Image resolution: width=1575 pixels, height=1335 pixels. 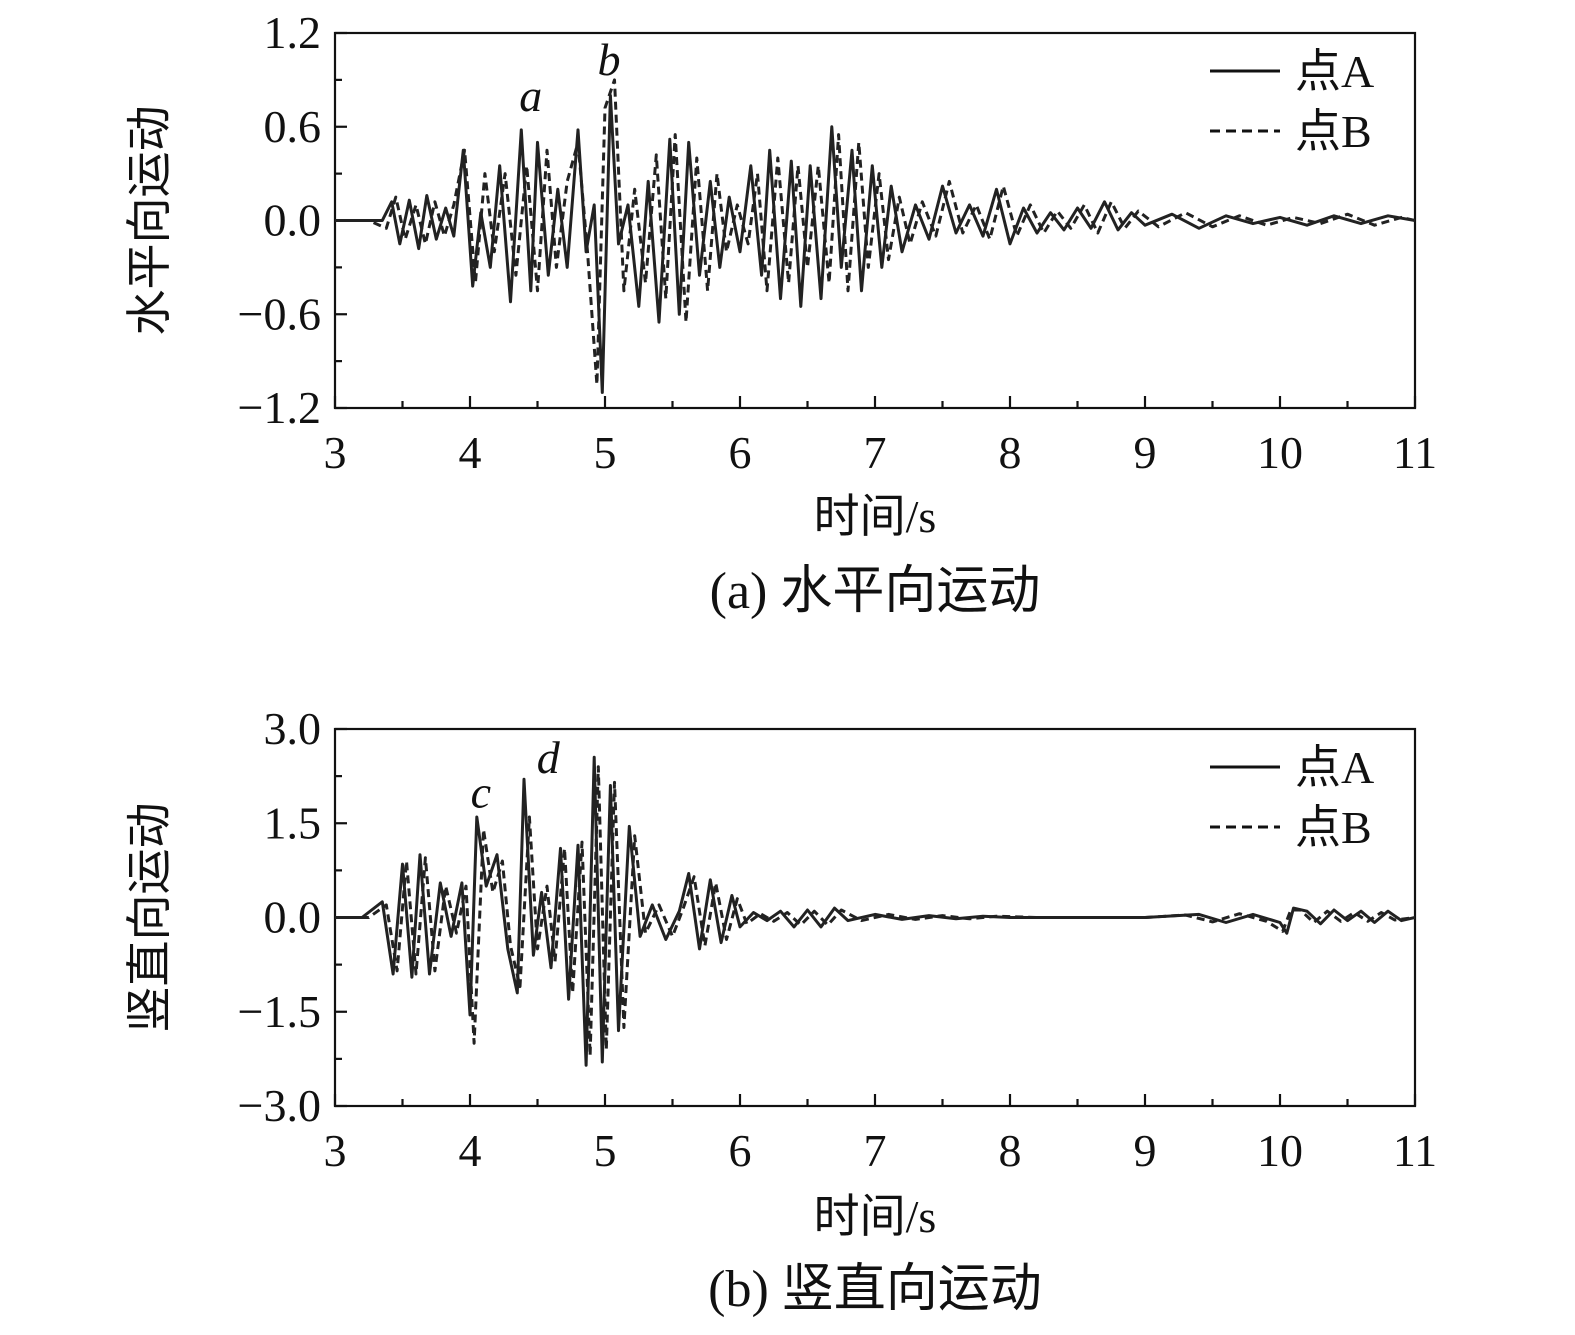 What do you see at coordinates (149, 221) in the screenshot?
I see `y-axis-label: 水平向运动` at bounding box center [149, 221].